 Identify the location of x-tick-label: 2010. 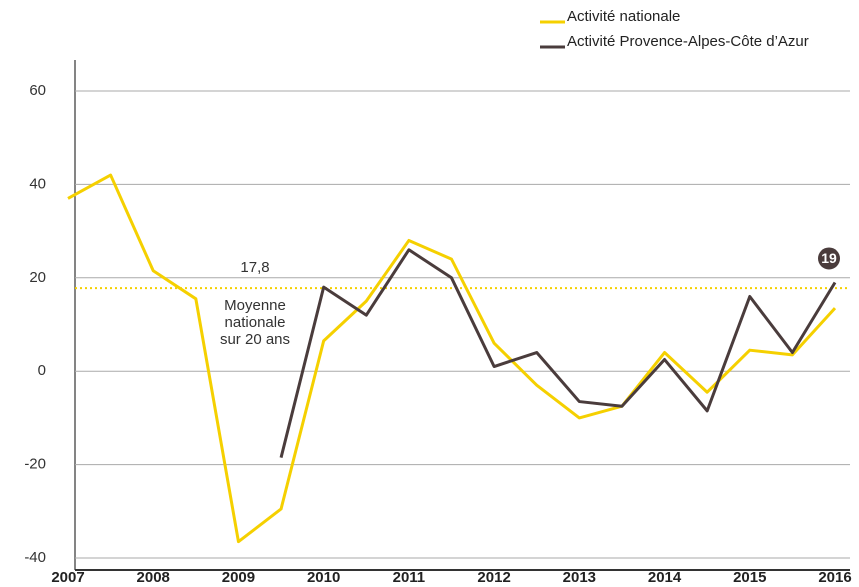
(323, 577).